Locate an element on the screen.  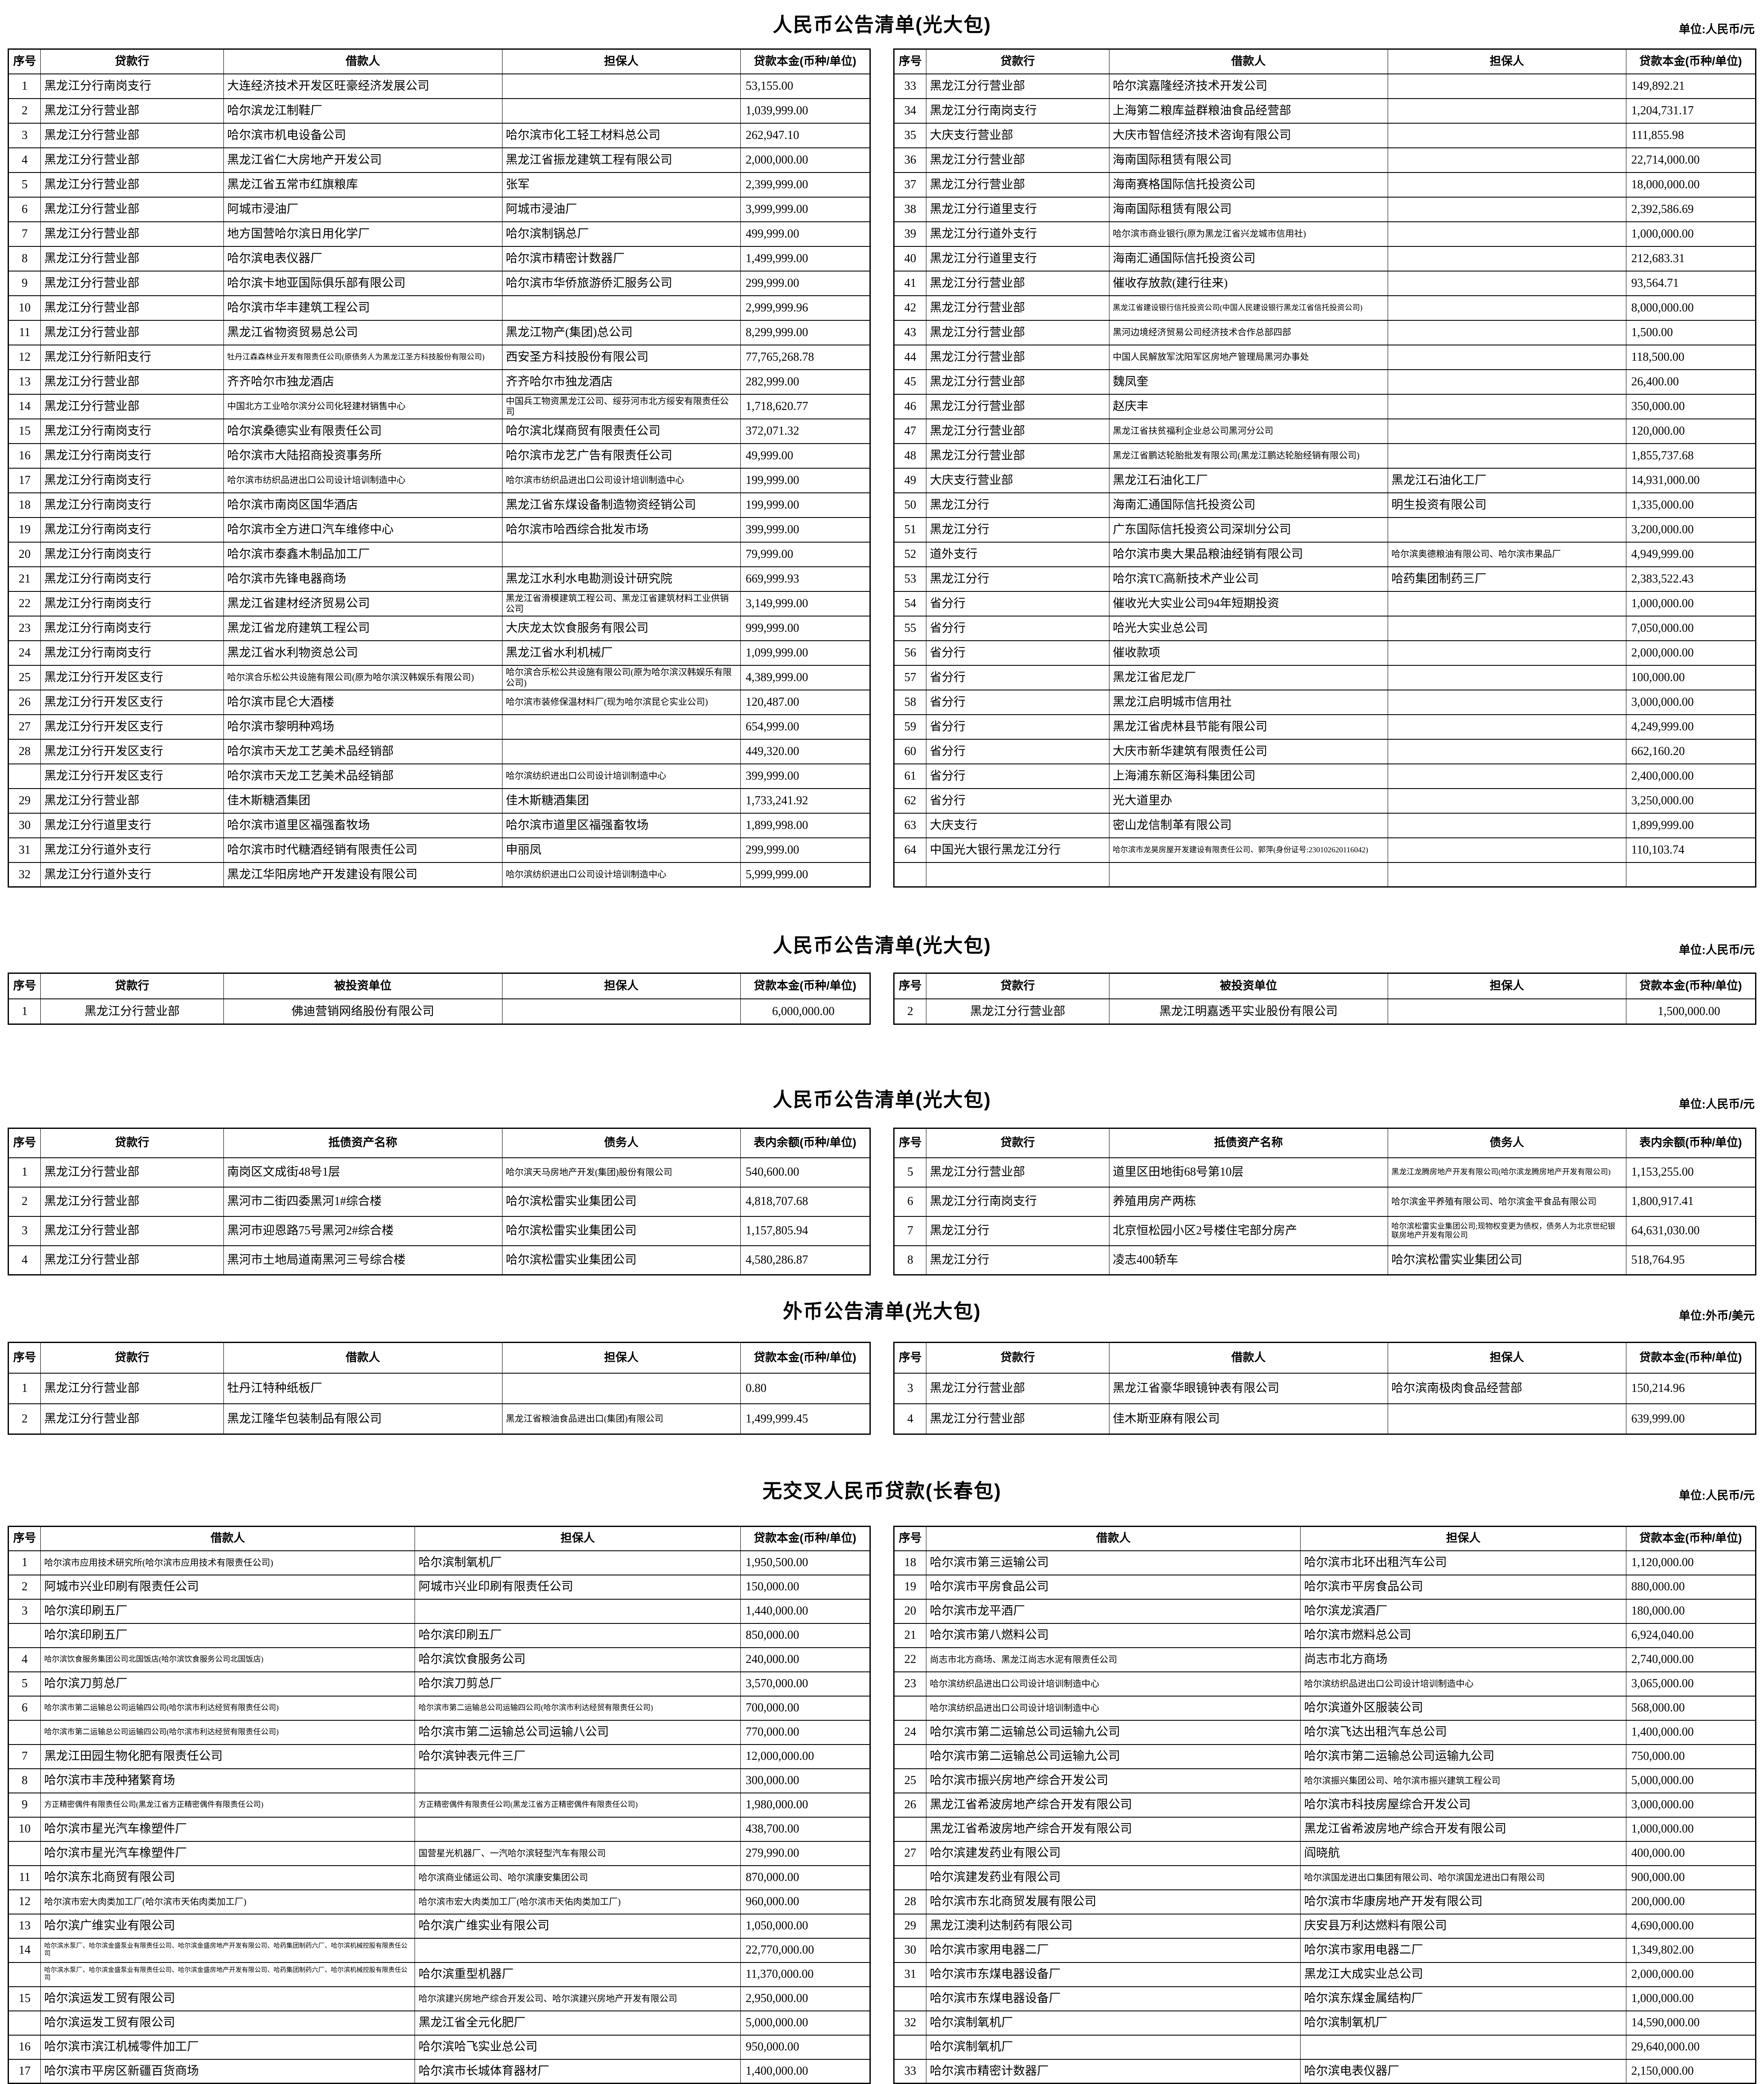
party-cell: 黑龙江省虎林县节能有限公司 is located at coordinates (1248, 727).